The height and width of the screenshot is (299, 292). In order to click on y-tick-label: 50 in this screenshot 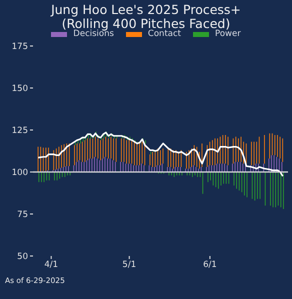, I will do `click(22, 257)`.